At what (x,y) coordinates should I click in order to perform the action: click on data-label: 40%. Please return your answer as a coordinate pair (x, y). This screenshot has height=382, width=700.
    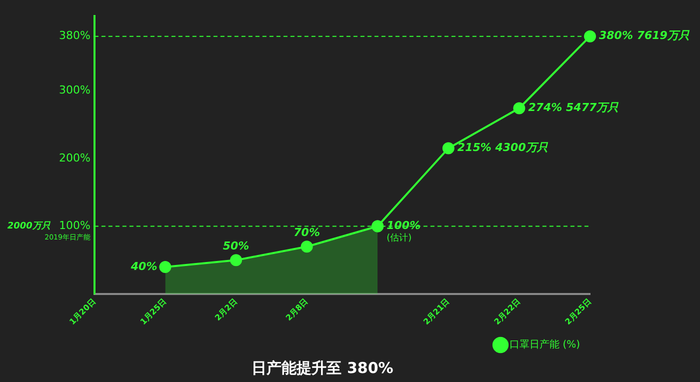
    Looking at the image, I should click on (144, 266).